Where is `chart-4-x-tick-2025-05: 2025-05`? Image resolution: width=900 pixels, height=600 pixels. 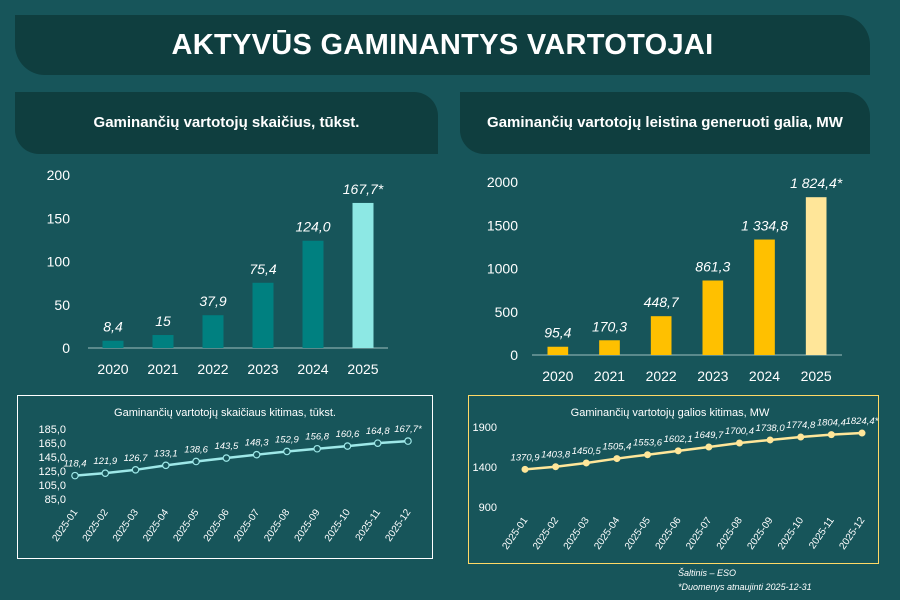
chart-4-x-tick-2025-05: 2025-05 is located at coordinates (638, 533).